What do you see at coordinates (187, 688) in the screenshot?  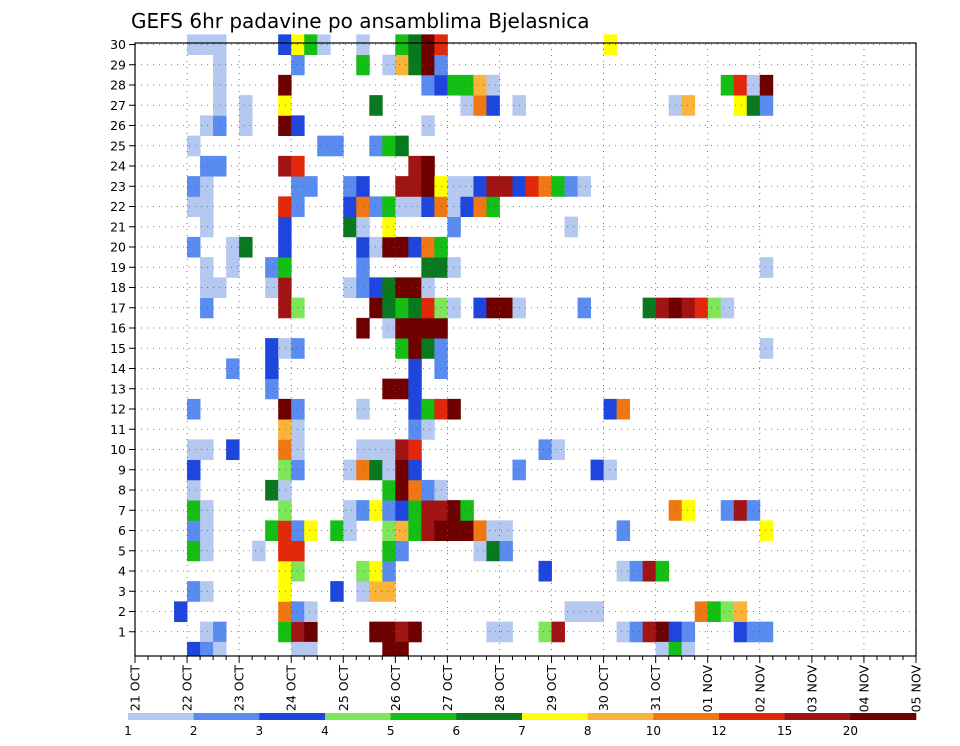 I see `x-tick-label: 22 OCT` at bounding box center [187, 688].